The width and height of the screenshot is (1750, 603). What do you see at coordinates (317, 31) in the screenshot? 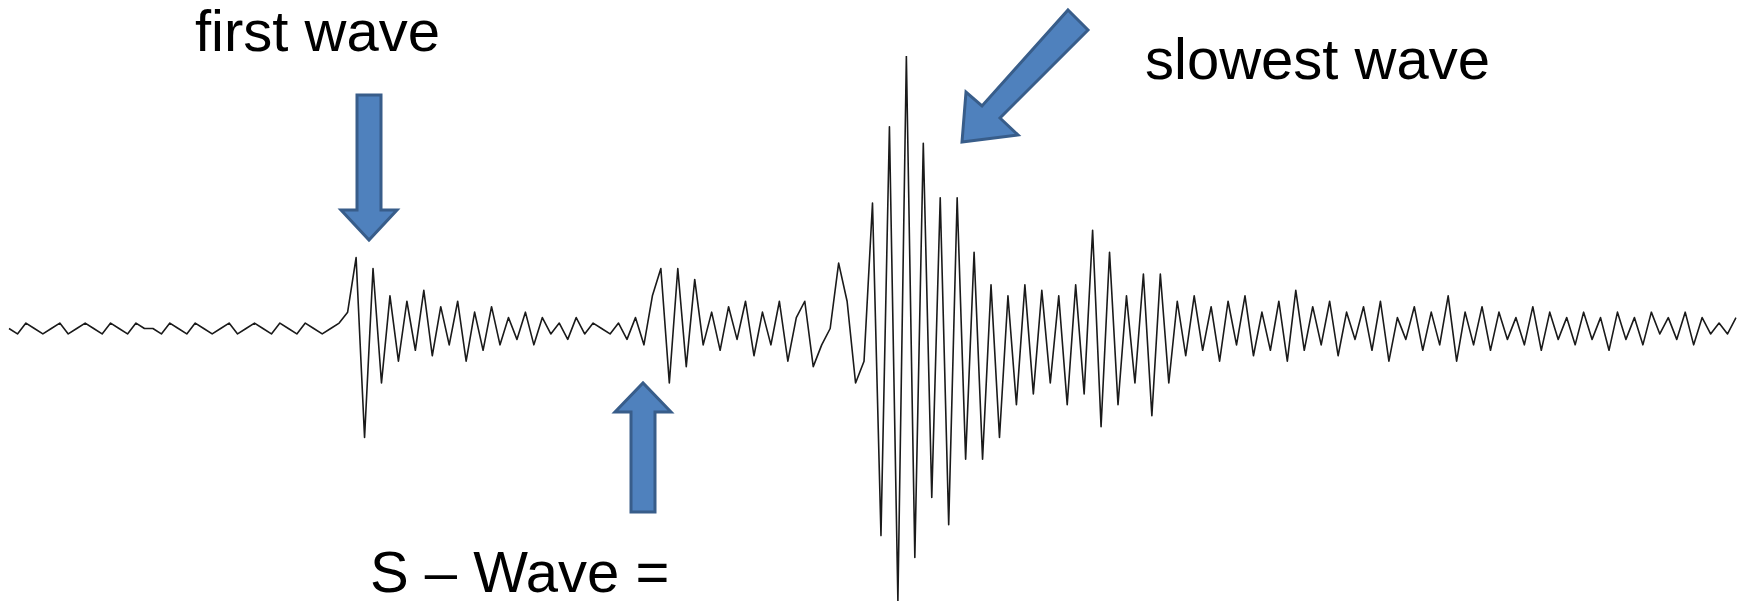
I see `annotation: first wave` at bounding box center [317, 31].